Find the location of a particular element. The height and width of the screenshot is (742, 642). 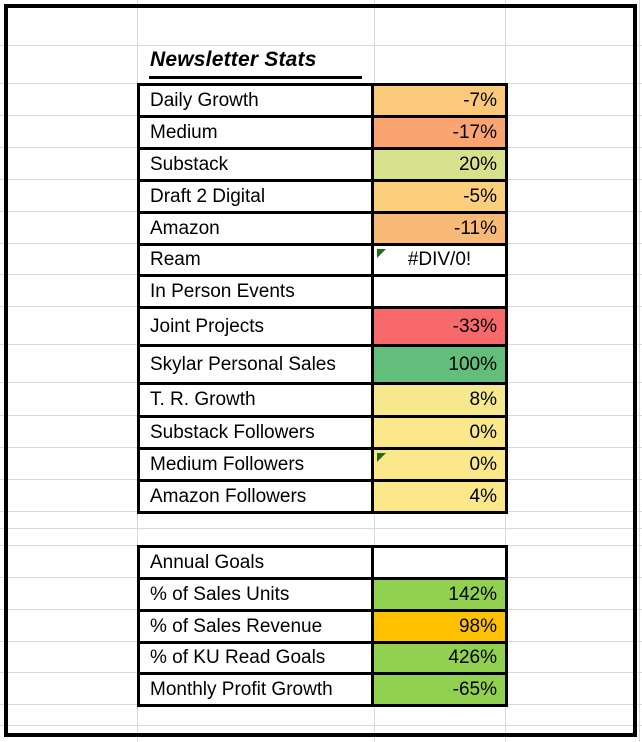

row-value: 8% is located at coordinates (483, 399).